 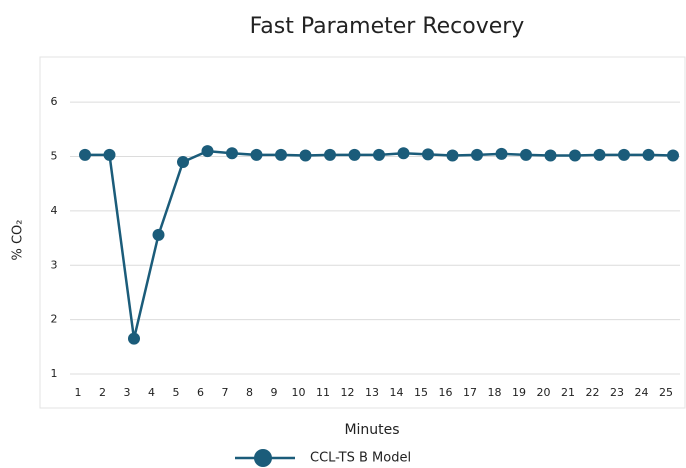 What do you see at coordinates (568, 392) in the screenshot?
I see `x-tick-label: 21` at bounding box center [568, 392].